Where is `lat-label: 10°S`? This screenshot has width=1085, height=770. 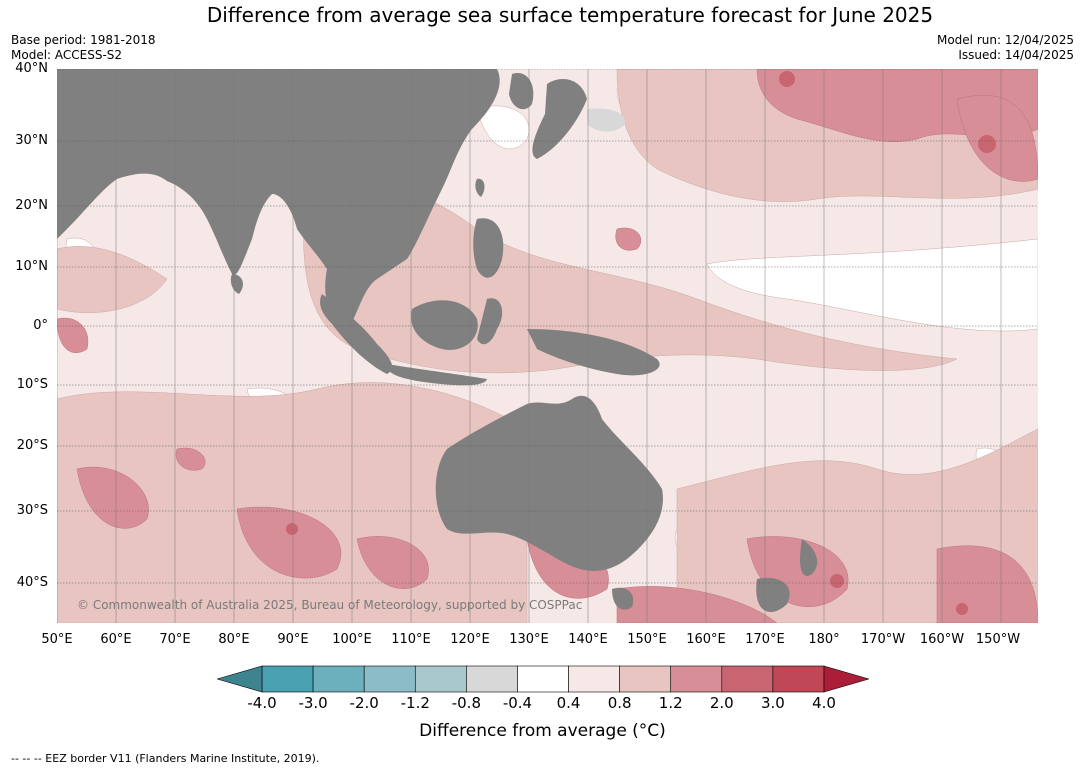
lat-label: 10°S is located at coordinates (32, 384).